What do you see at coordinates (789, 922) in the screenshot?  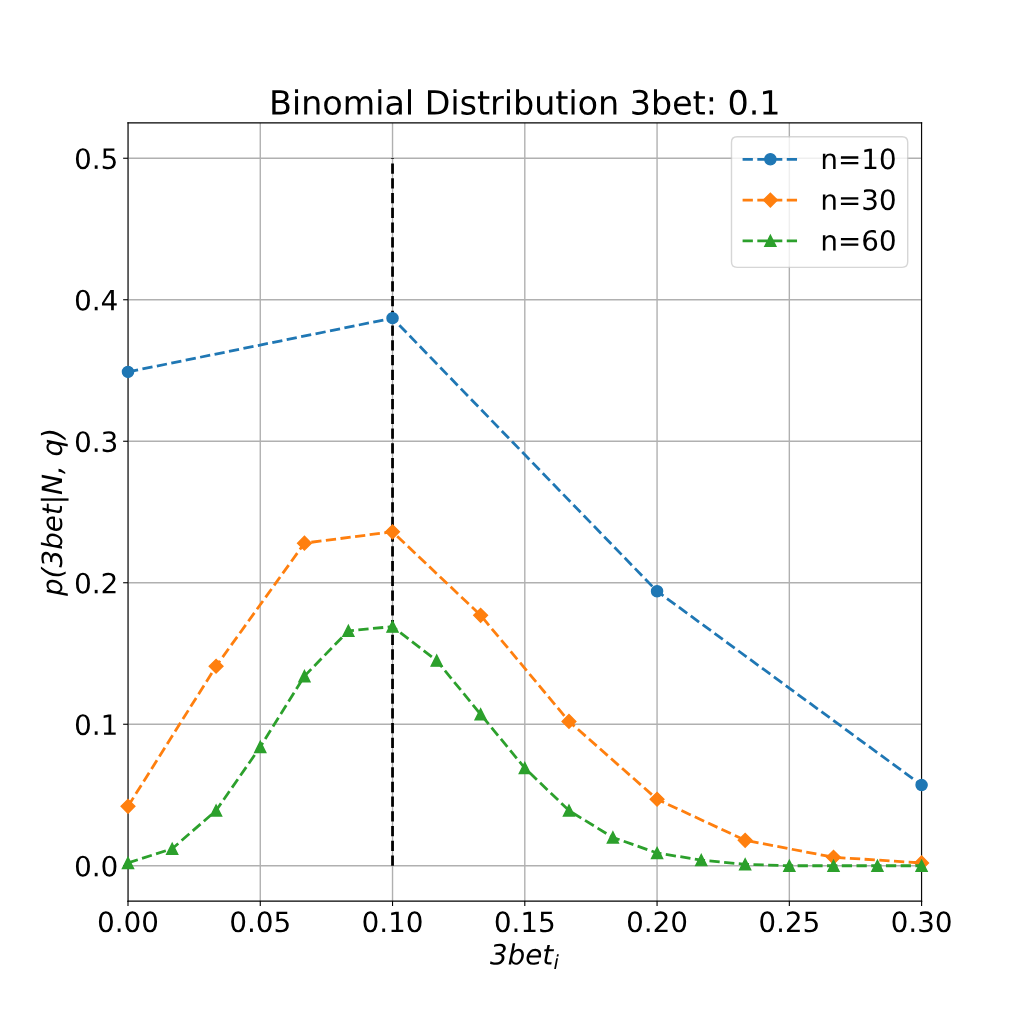 I see `x-tick-label: 0.25` at bounding box center [789, 922].